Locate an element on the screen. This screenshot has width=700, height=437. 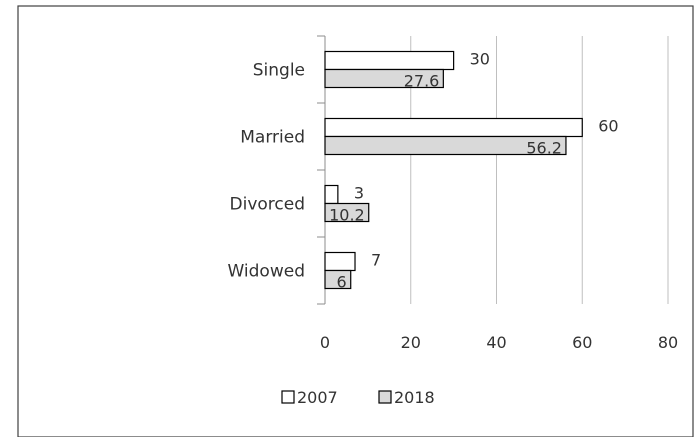
category-label: Married is located at coordinates (272, 138).